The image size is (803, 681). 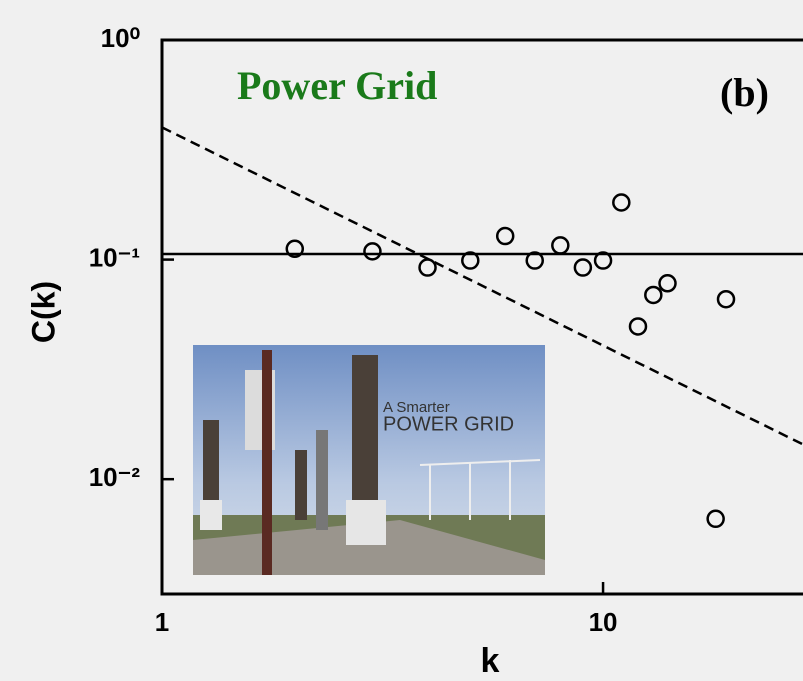 I want to click on y-tick-label: 10⁰, so click(x=120, y=38).